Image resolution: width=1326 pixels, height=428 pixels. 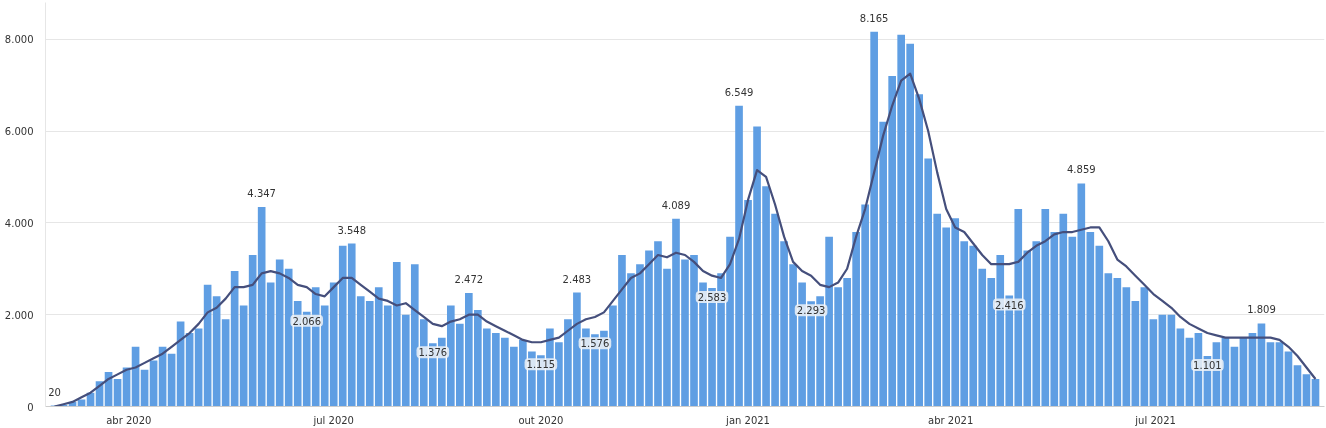 I want to click on y-tick-label: 4.000, so click(x=19, y=223).